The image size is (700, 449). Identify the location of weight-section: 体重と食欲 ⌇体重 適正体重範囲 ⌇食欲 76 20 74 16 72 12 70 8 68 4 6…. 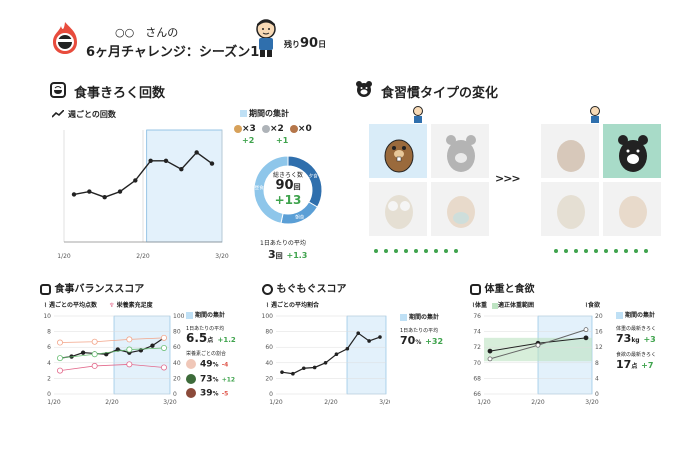
(582, 345).